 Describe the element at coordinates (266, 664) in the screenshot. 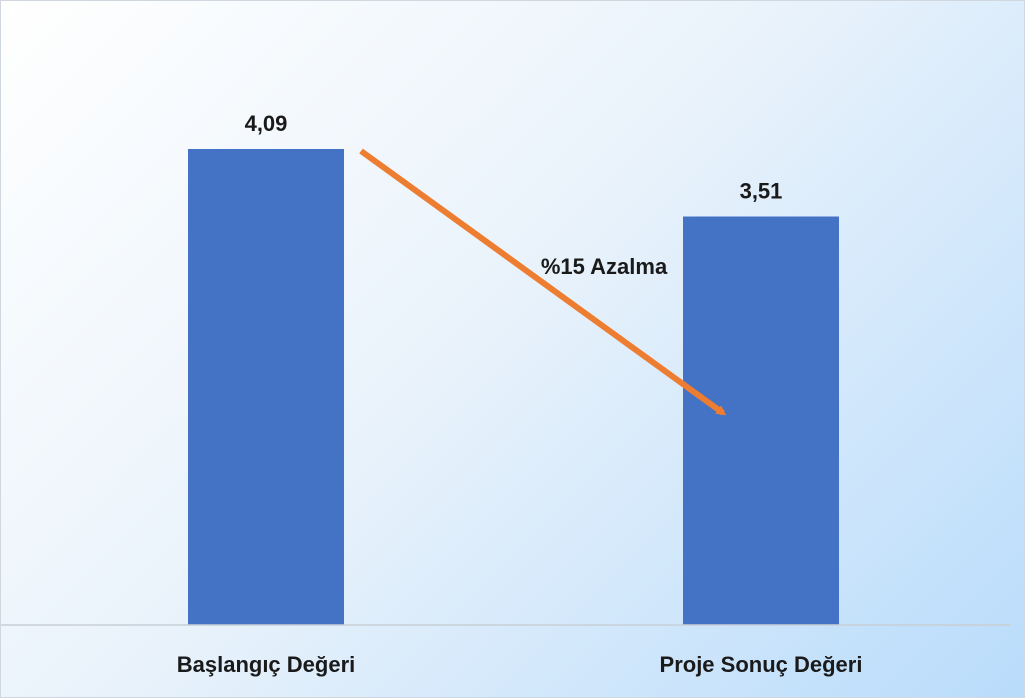

I see `category-label-1: Başlangıç Değeri` at that location.